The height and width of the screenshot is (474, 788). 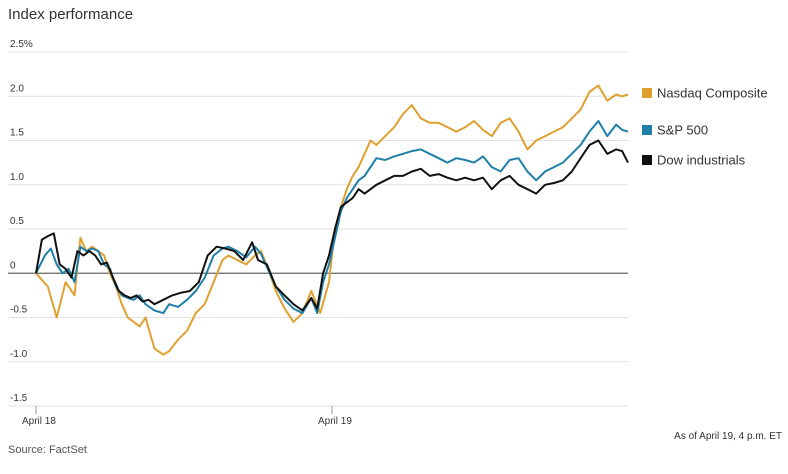 What do you see at coordinates (39, 421) in the screenshot?
I see `x-tick-label: April 18` at bounding box center [39, 421].